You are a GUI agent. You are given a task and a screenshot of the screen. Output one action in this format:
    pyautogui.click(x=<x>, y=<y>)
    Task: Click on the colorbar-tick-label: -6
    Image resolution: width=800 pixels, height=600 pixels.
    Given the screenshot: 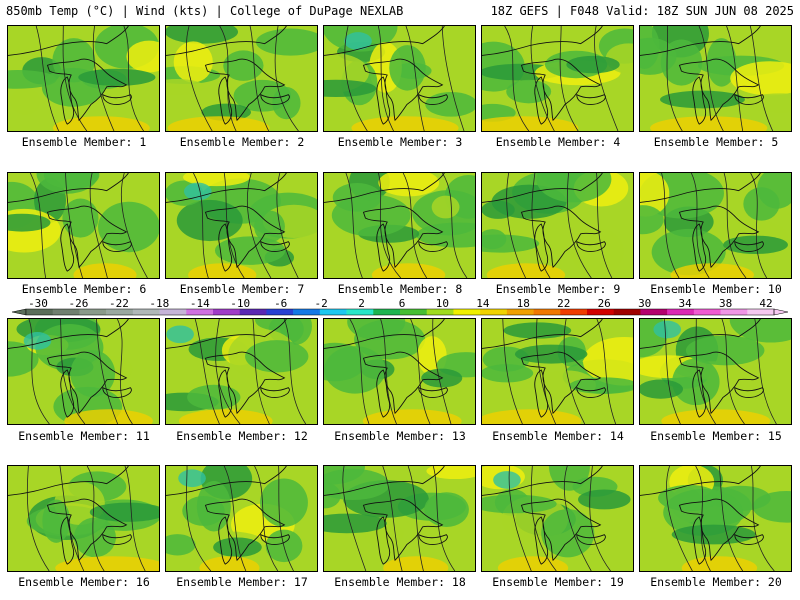 What is the action you would take?
    pyautogui.click(x=280, y=304)
    